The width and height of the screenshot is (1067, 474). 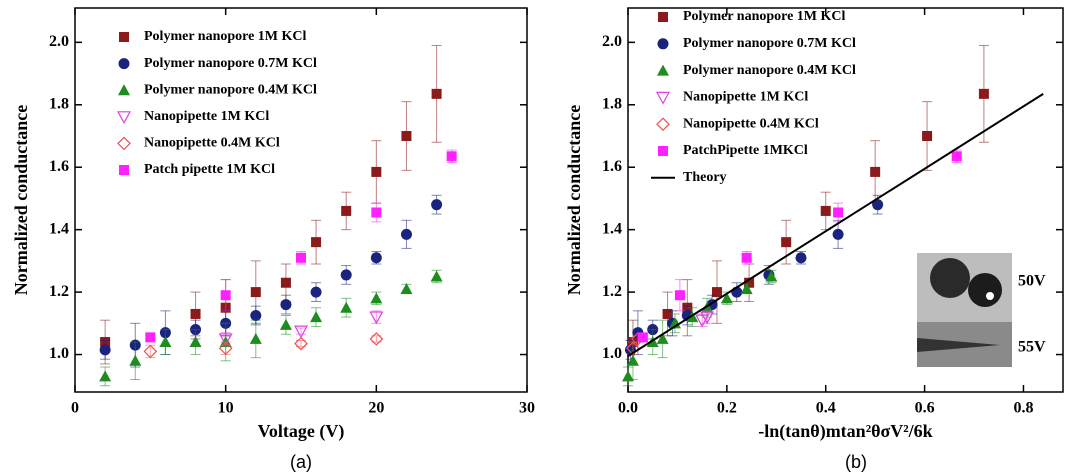 What do you see at coordinates (856, 462) in the screenshot?
I see `caption: (b)` at bounding box center [856, 462].